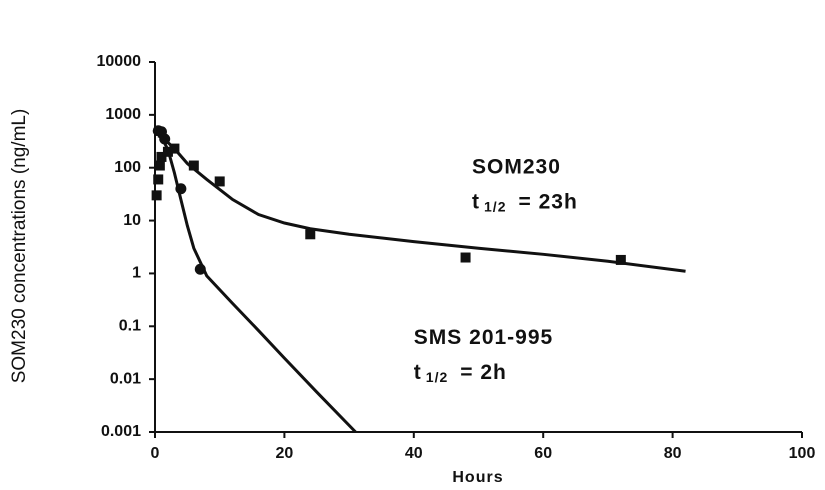  What do you see at coordinates (119, 61) in the screenshot?
I see `y-tick-label: 10000` at bounding box center [119, 61].